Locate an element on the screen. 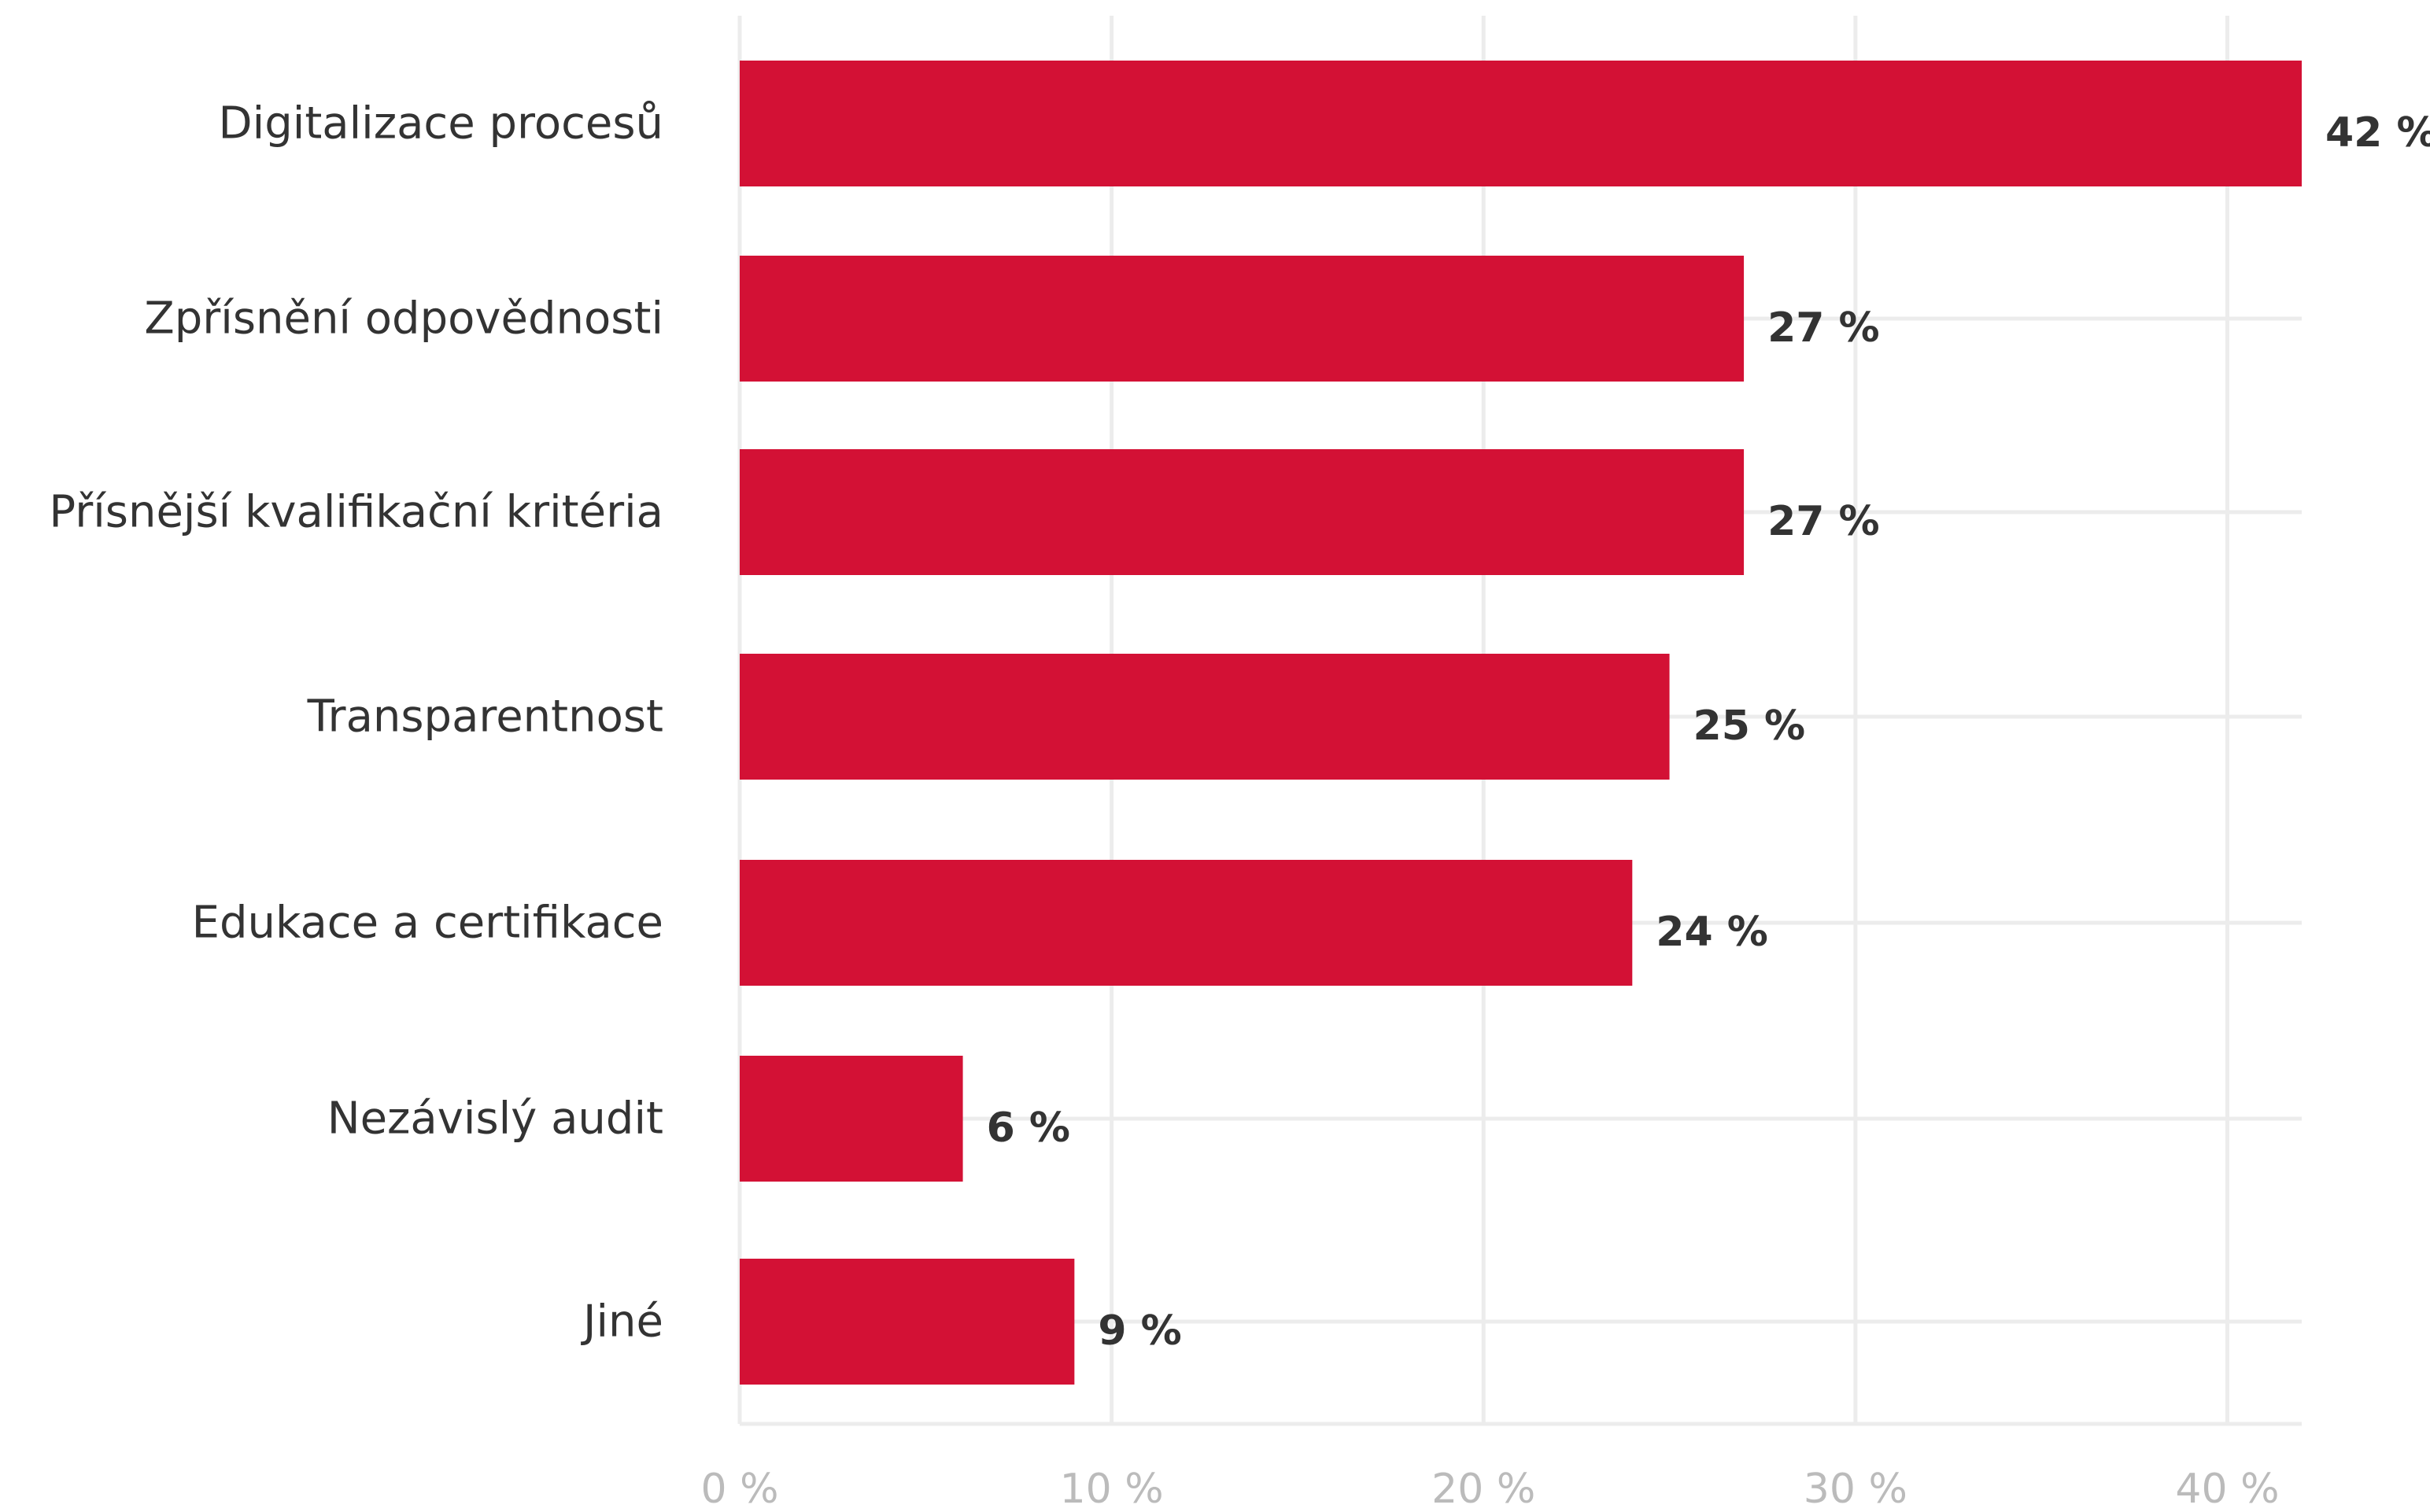 The image size is (2430, 1512). category-label-4: Edukace a certifikace is located at coordinates (427, 923).